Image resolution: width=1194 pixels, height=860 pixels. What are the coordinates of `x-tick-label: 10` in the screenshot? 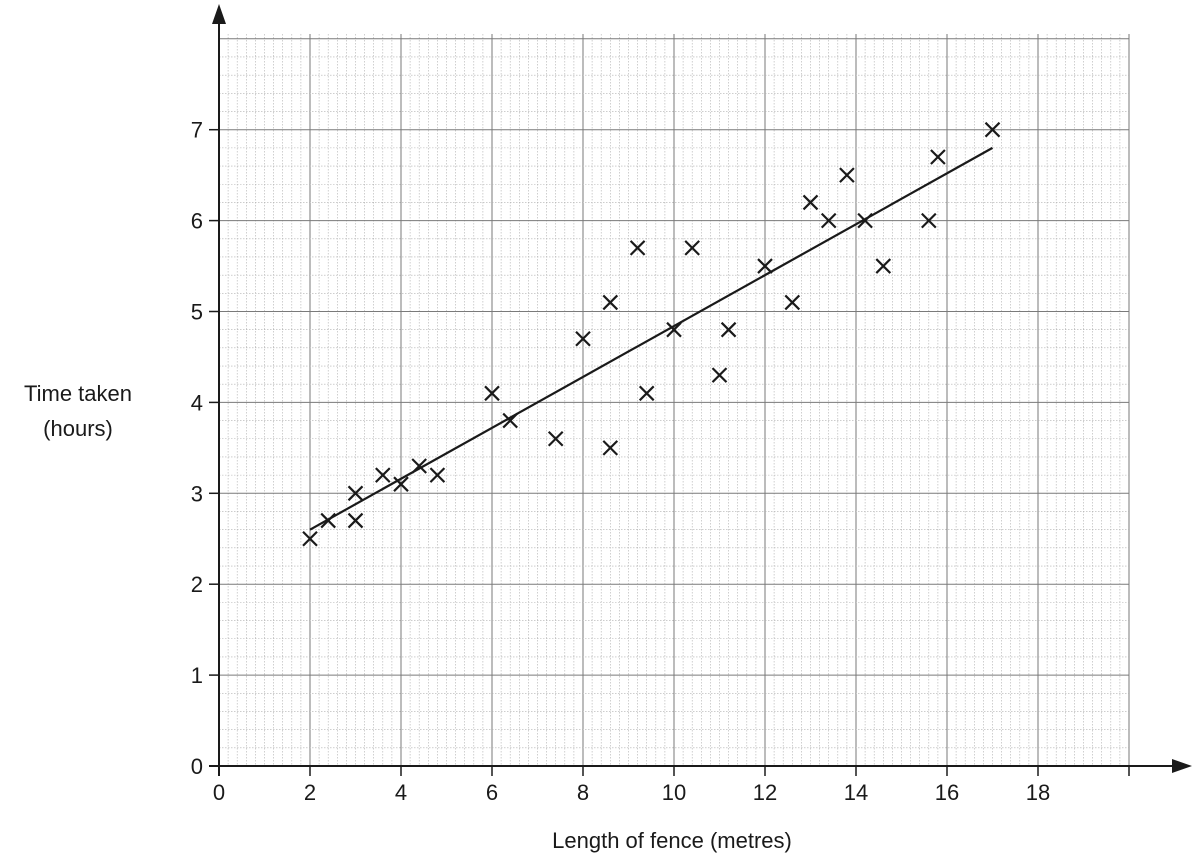 It's located at (674, 792).